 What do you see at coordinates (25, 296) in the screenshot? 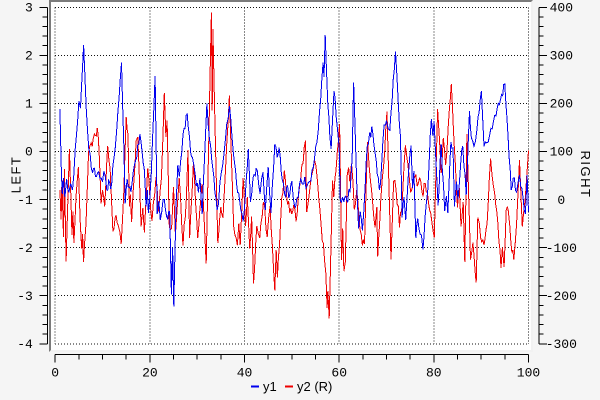
I see `svg-text: -3` at bounding box center [25, 296].